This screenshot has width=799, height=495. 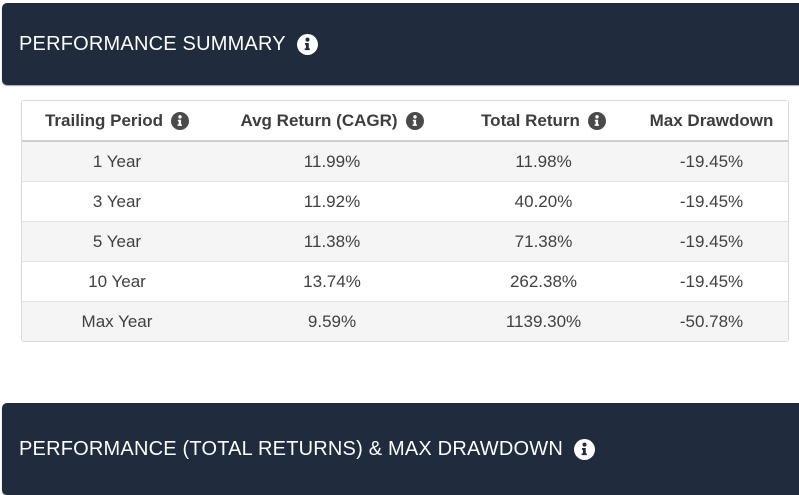 What do you see at coordinates (332, 202) in the screenshot?
I see `value-cell: 11.92%` at bounding box center [332, 202].